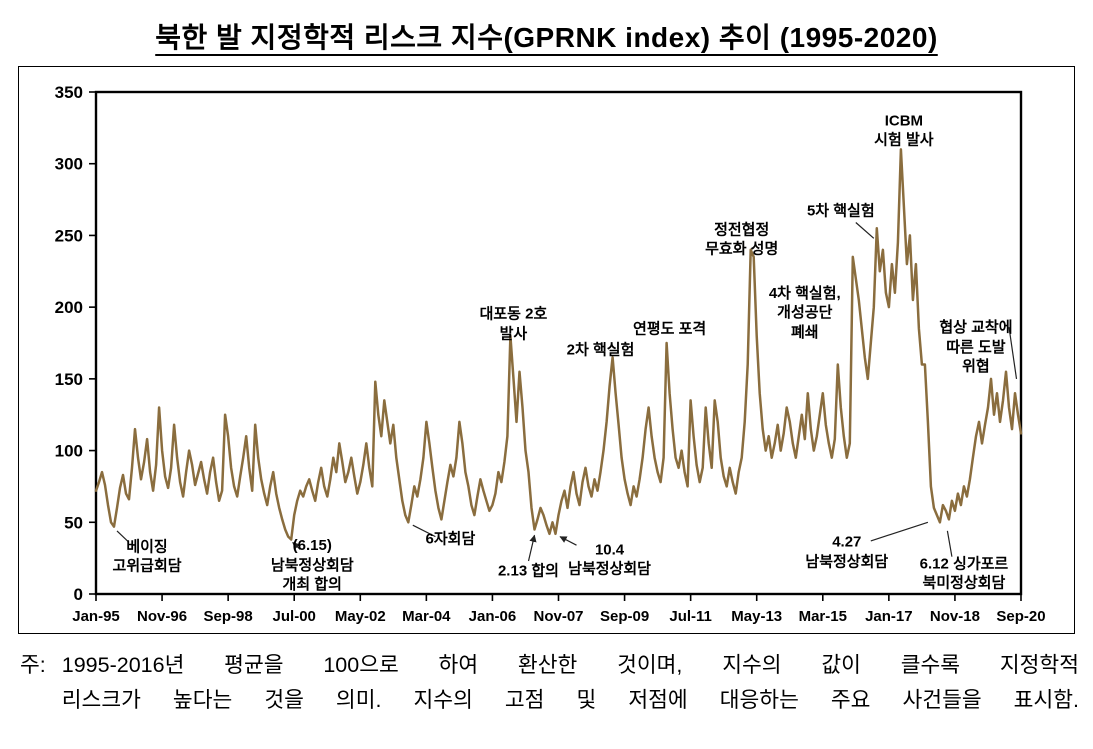 The image size is (1093, 749). What do you see at coordinates (624, 616) in the screenshot?
I see `x-tick-label: Sep-09` at bounding box center [624, 616].